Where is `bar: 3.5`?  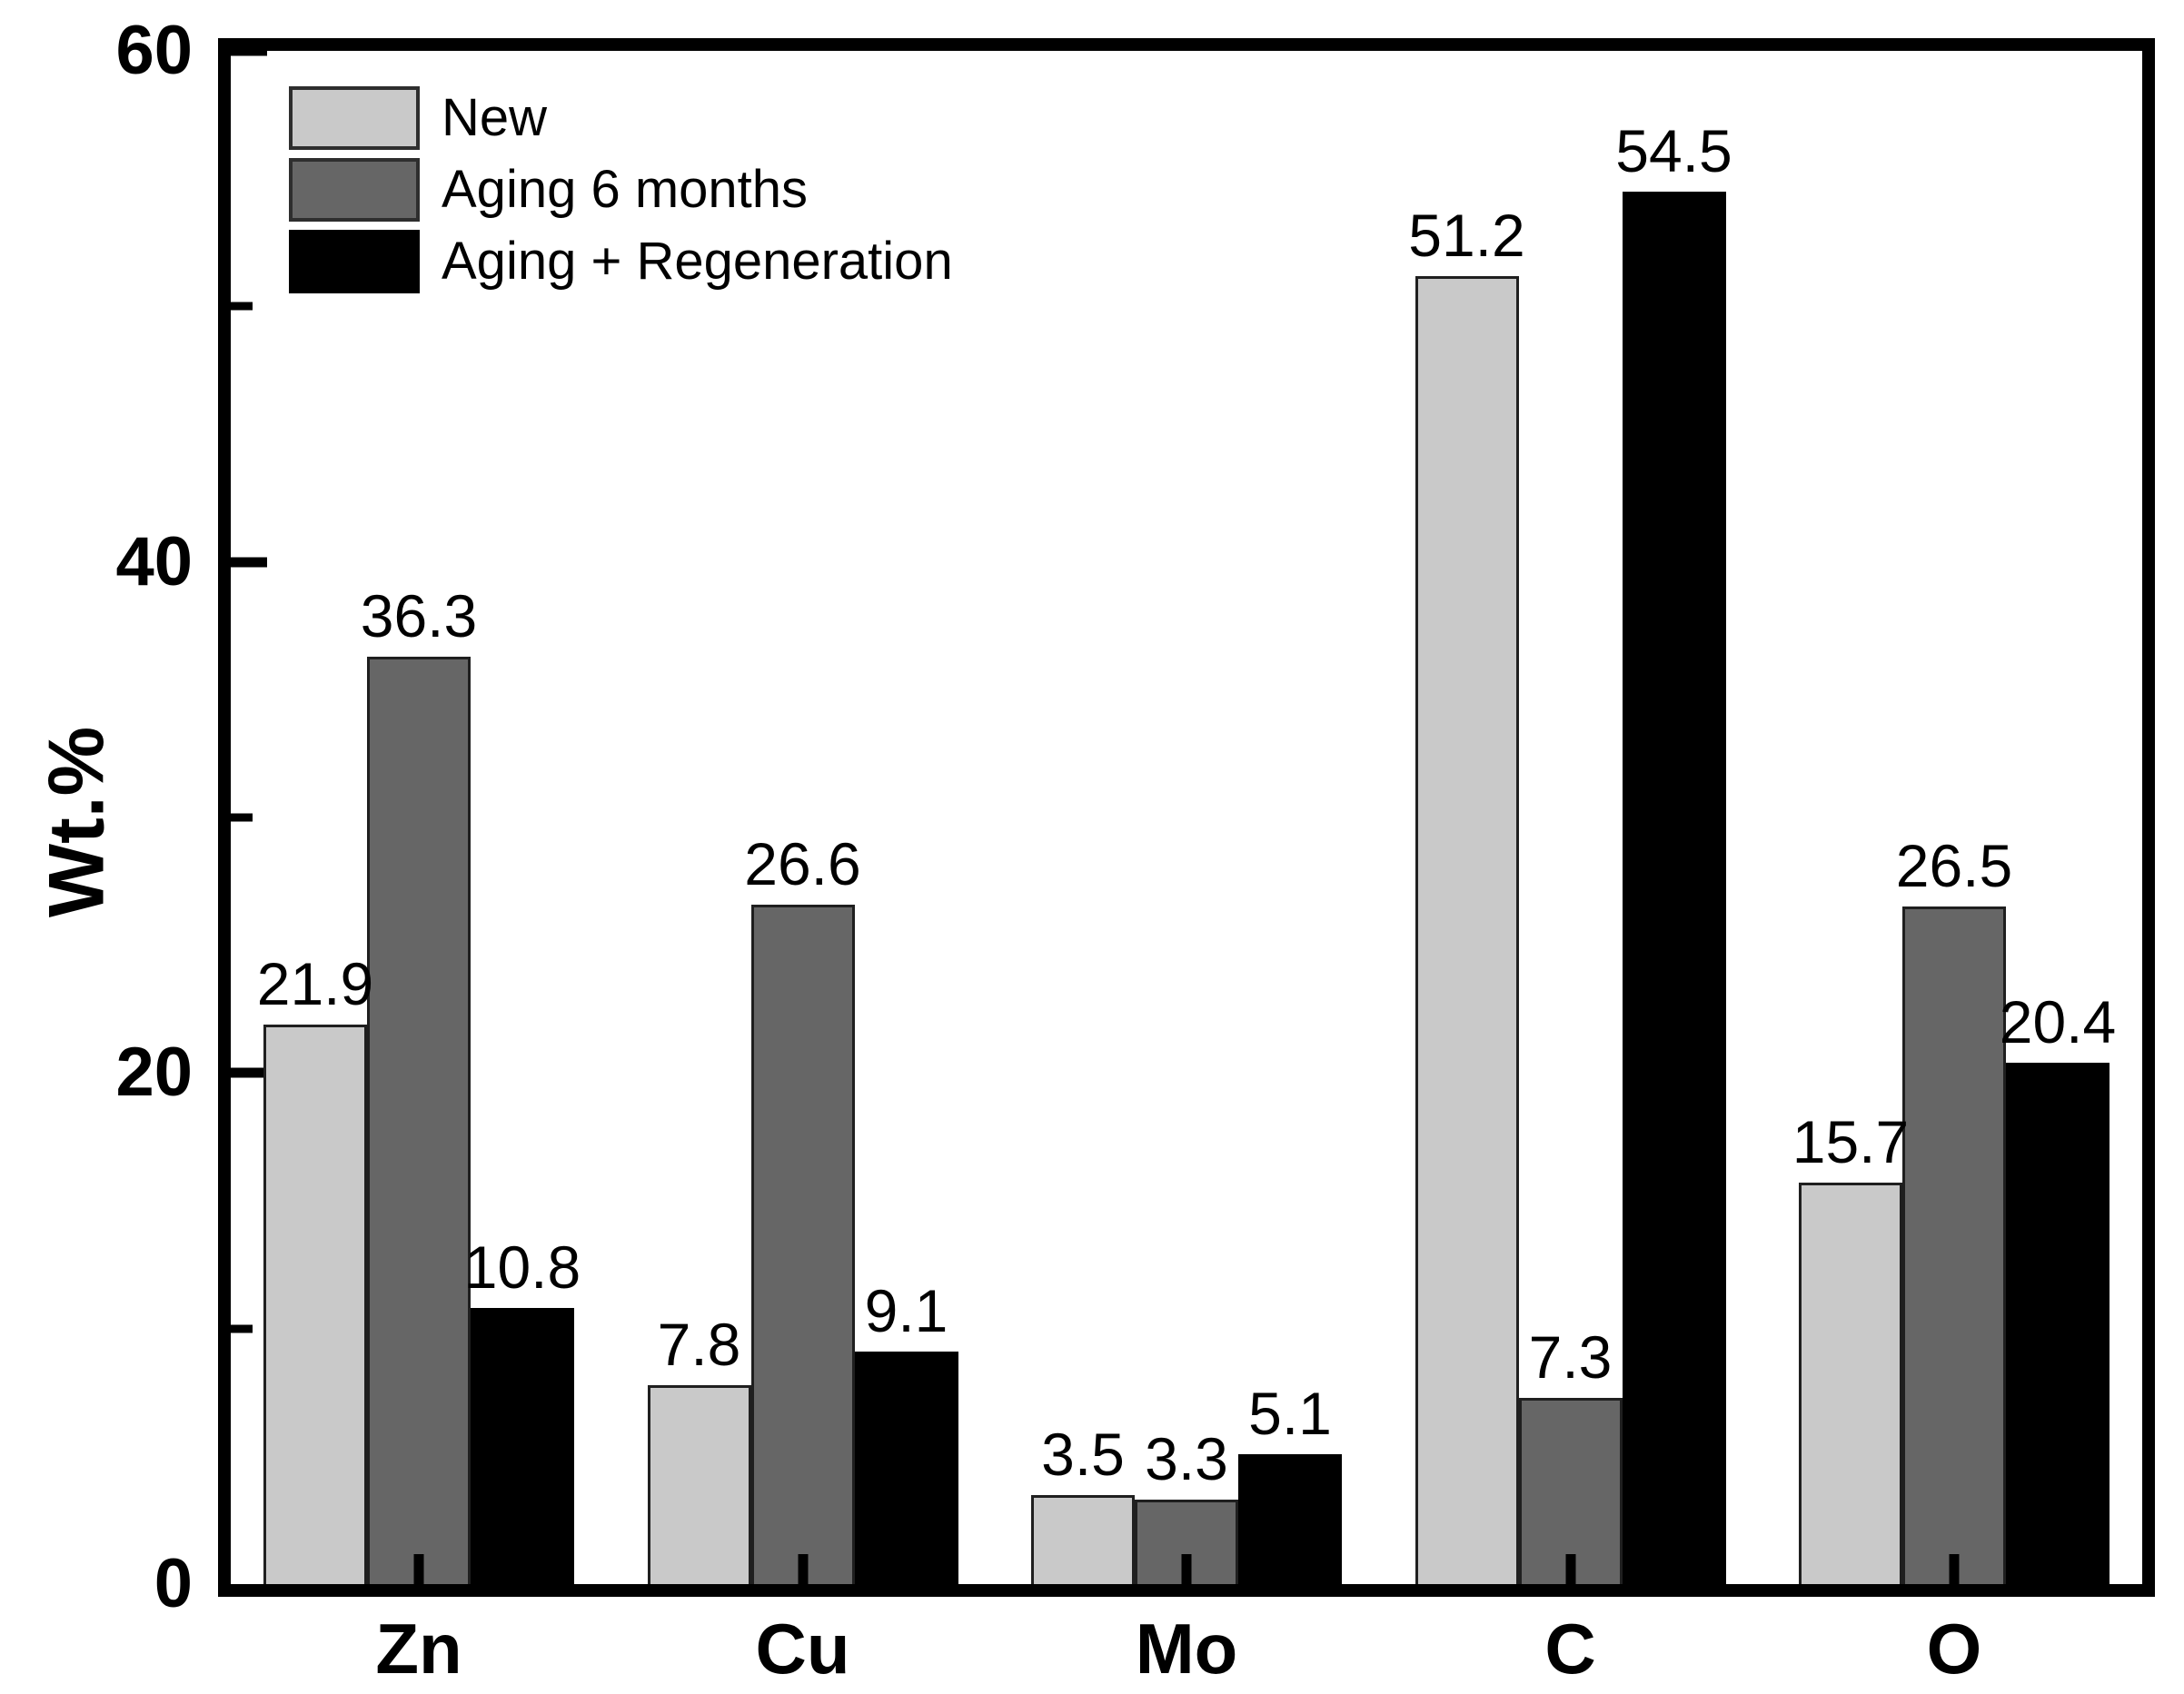 bar: 3.5 is located at coordinates (1083, 817).